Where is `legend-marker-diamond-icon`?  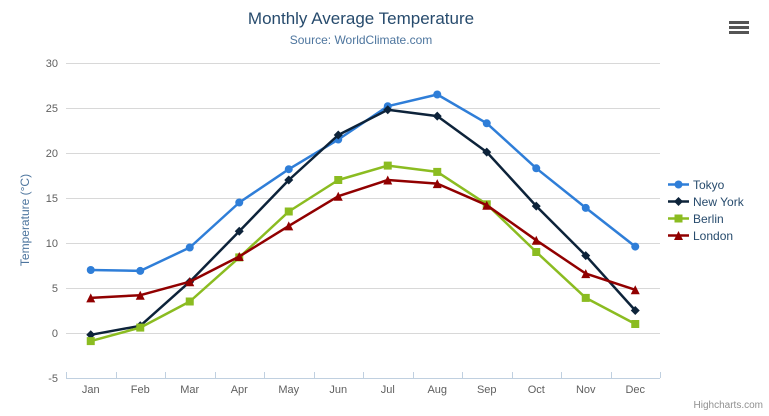 legend-marker-diamond-icon is located at coordinates (678, 201).